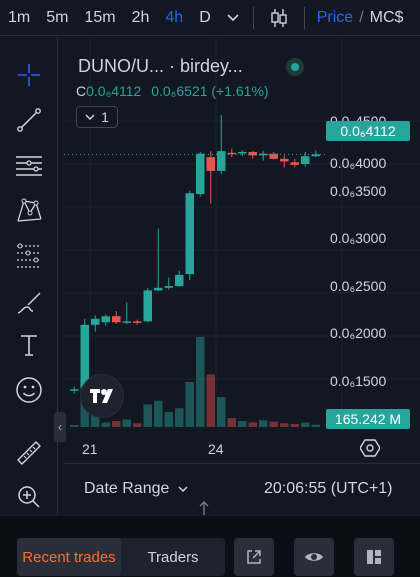 Image resolution: width=420 pixels, height=577 pixels. Describe the element at coordinates (29, 390) in the screenshot. I see `emoji-icon` at that location.